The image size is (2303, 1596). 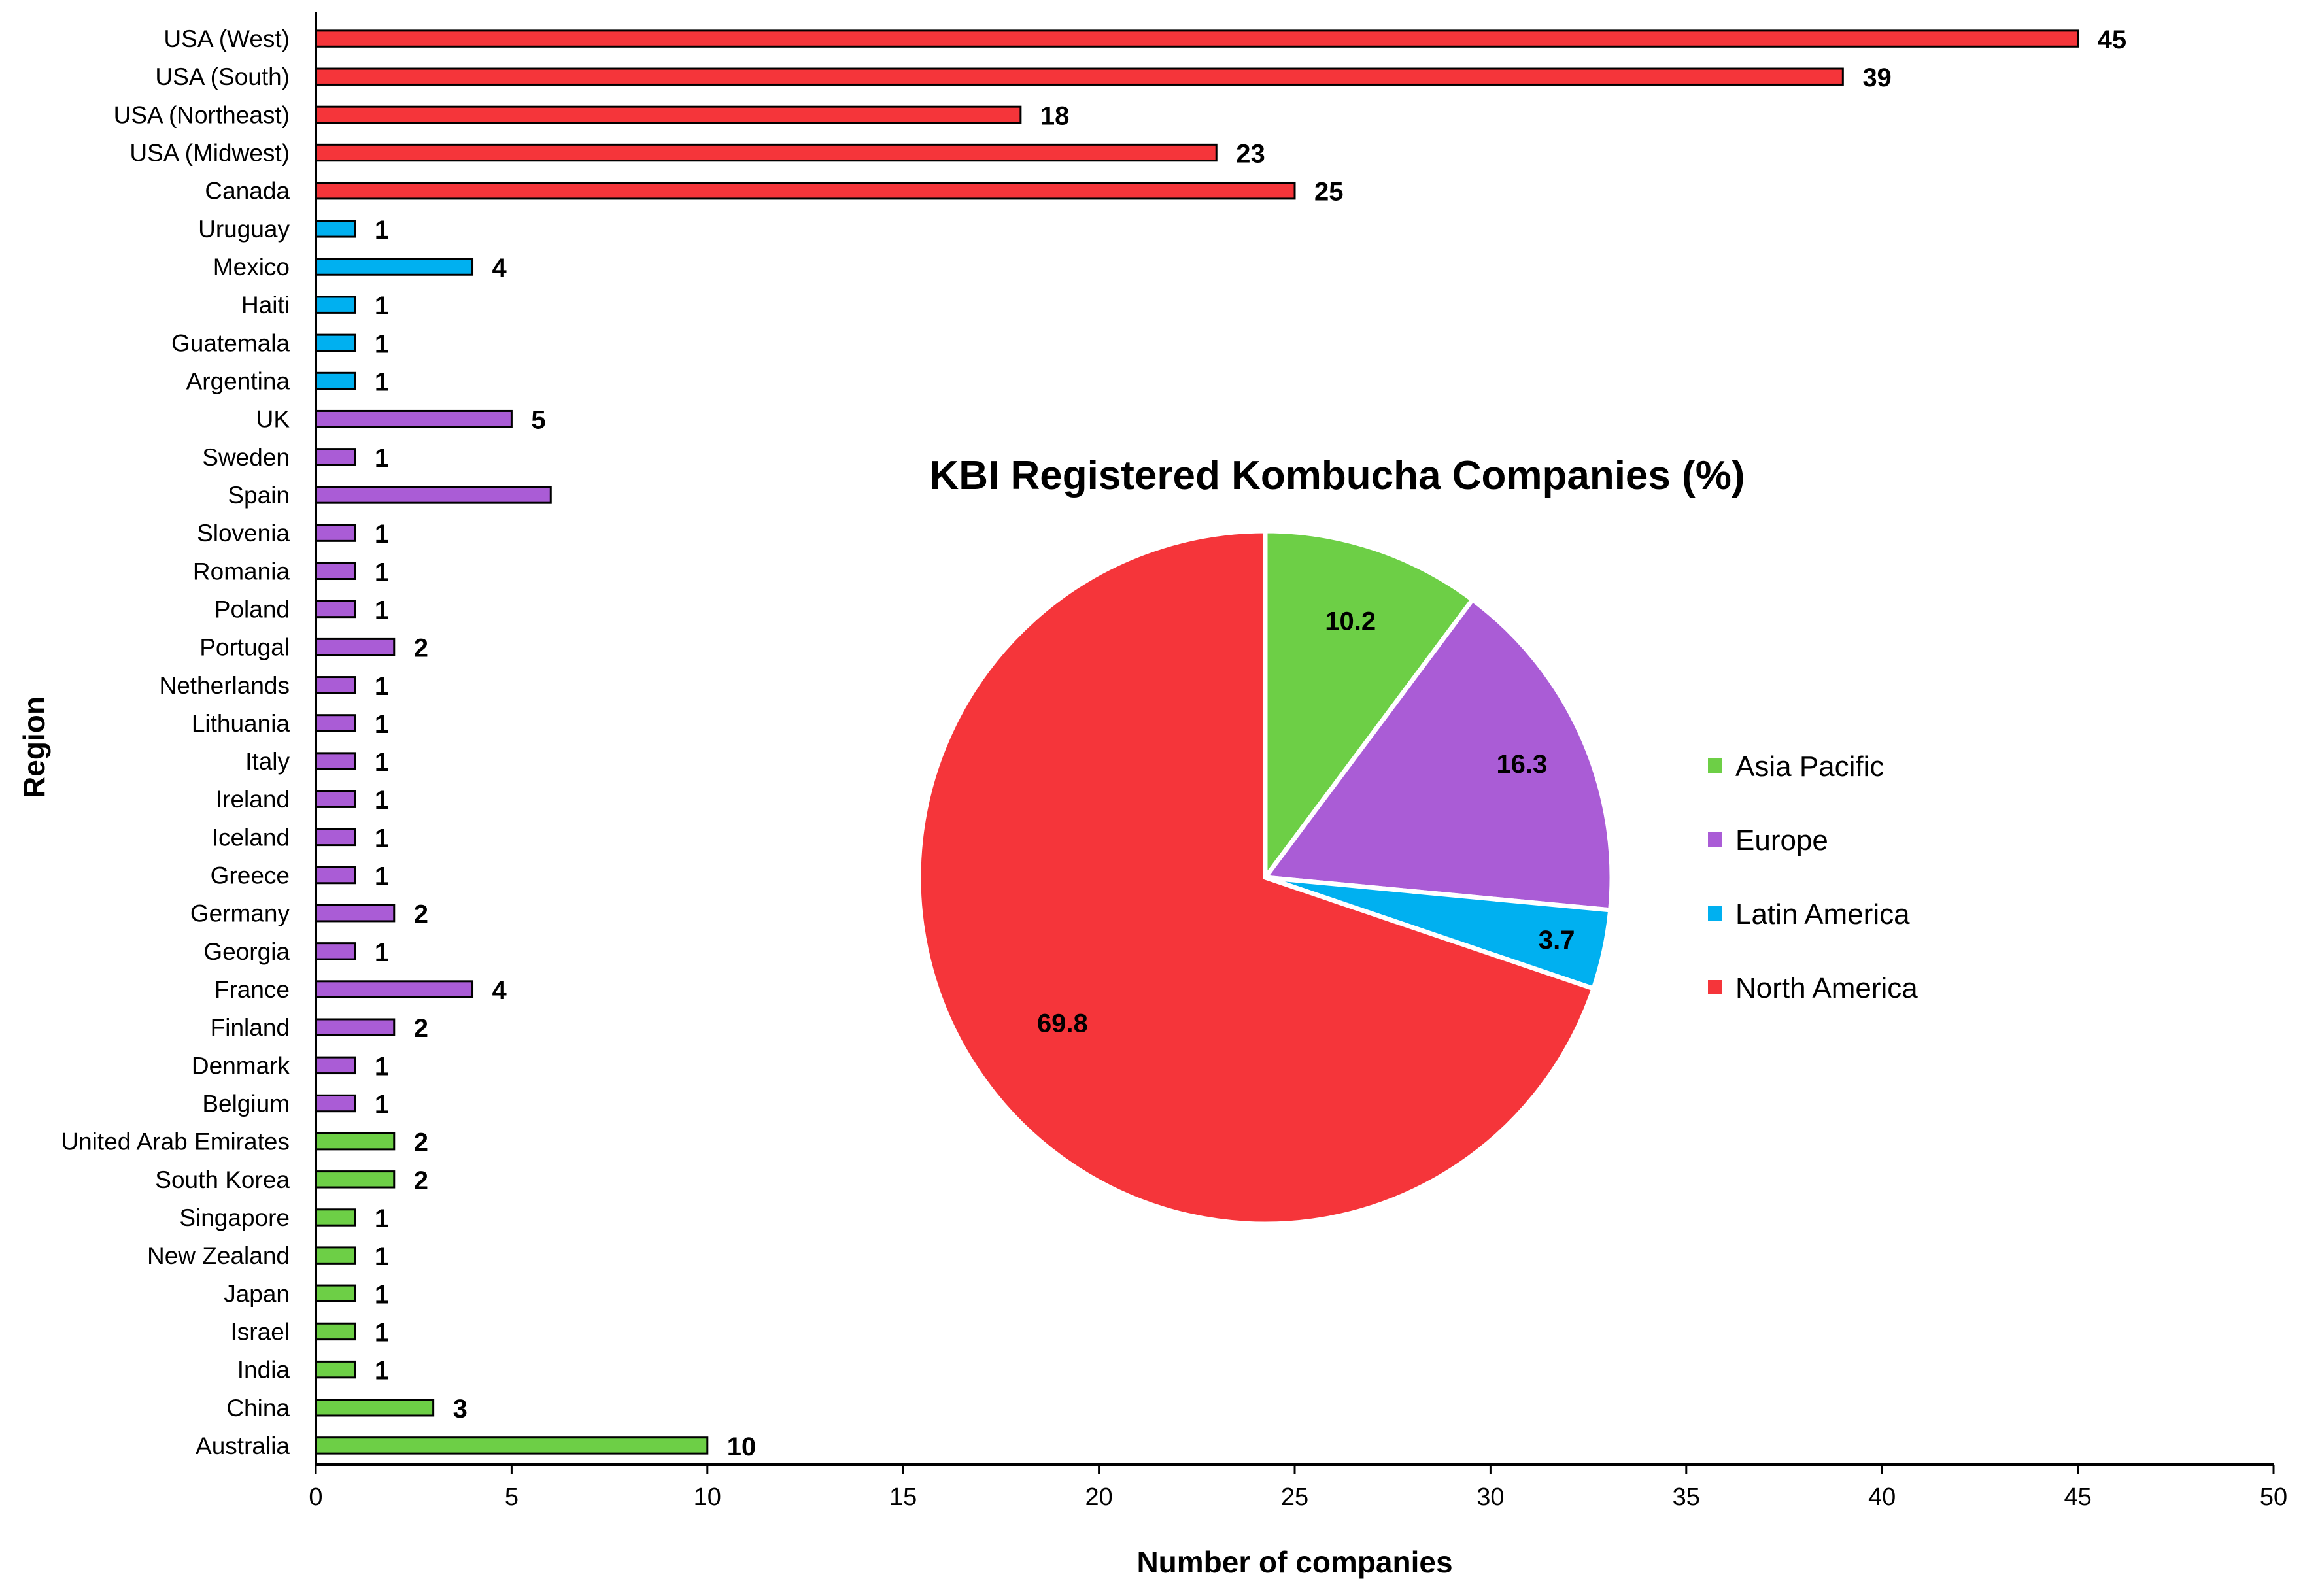 I want to click on value-label-guatemala: 1, so click(x=382, y=344).